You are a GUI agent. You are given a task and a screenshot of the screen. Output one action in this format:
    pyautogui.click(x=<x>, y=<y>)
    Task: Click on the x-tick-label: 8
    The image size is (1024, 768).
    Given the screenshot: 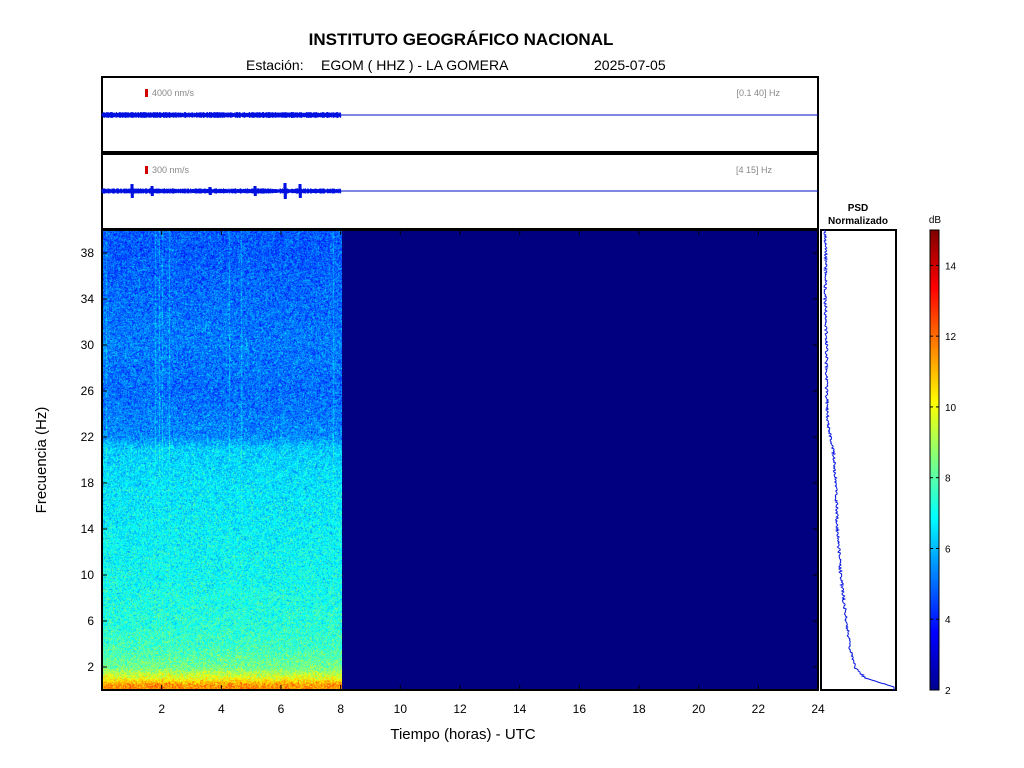 What is the action you would take?
    pyautogui.click(x=340, y=709)
    